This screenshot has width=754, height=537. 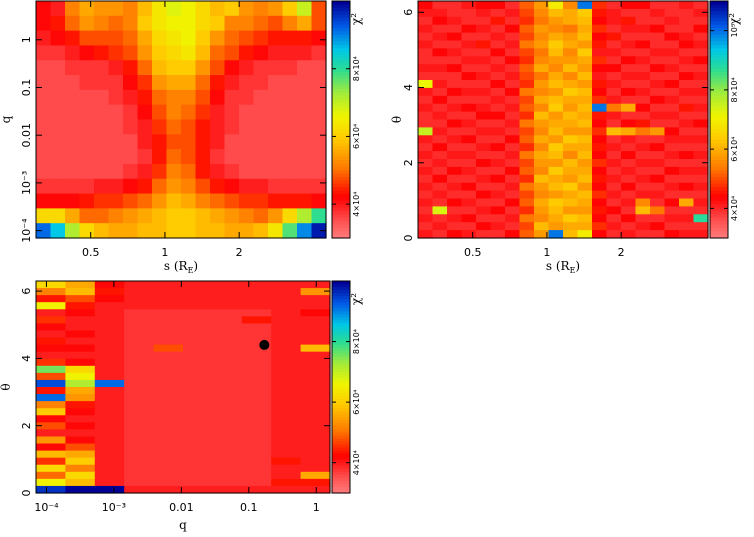 I want to click on colorbar-s-q: 4×10⁴ 6×10⁴ 8×10⁴ χ², so click(x=347, y=119).